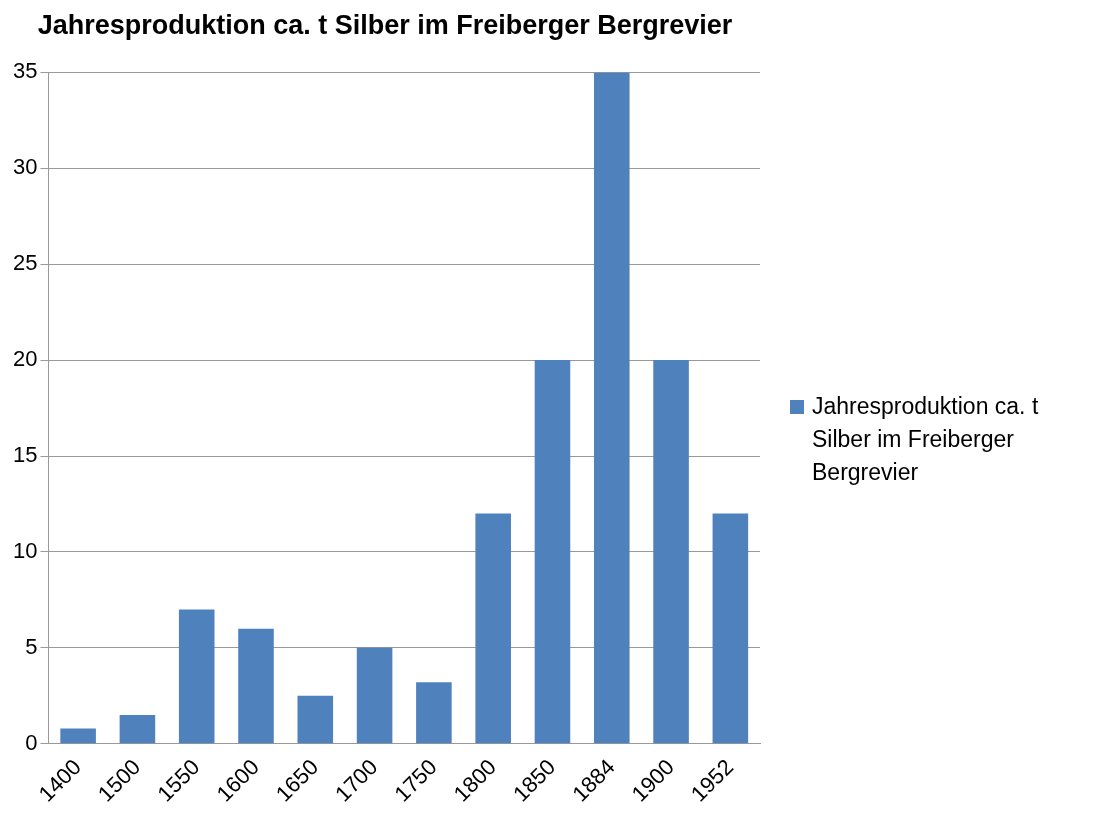  I want to click on y-tick-label: 10, so click(25, 550).